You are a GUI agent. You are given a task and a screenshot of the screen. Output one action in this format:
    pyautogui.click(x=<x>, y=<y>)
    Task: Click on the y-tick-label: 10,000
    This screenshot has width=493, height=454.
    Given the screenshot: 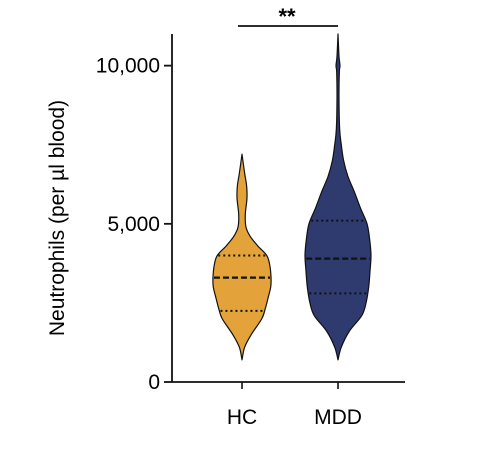 What is the action you would take?
    pyautogui.click(x=128, y=66)
    